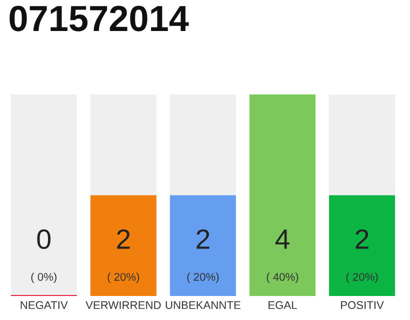 The height and width of the screenshot is (320, 410). Describe the element at coordinates (43, 256) in the screenshot. I see `data-label: 0 ( 0%)` at that location.